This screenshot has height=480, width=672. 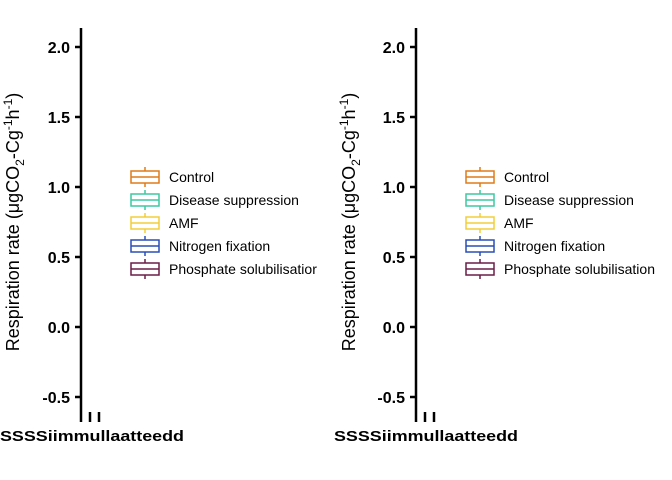 I want to click on legend-label: Phosphate solubilisation, so click(x=579, y=269).